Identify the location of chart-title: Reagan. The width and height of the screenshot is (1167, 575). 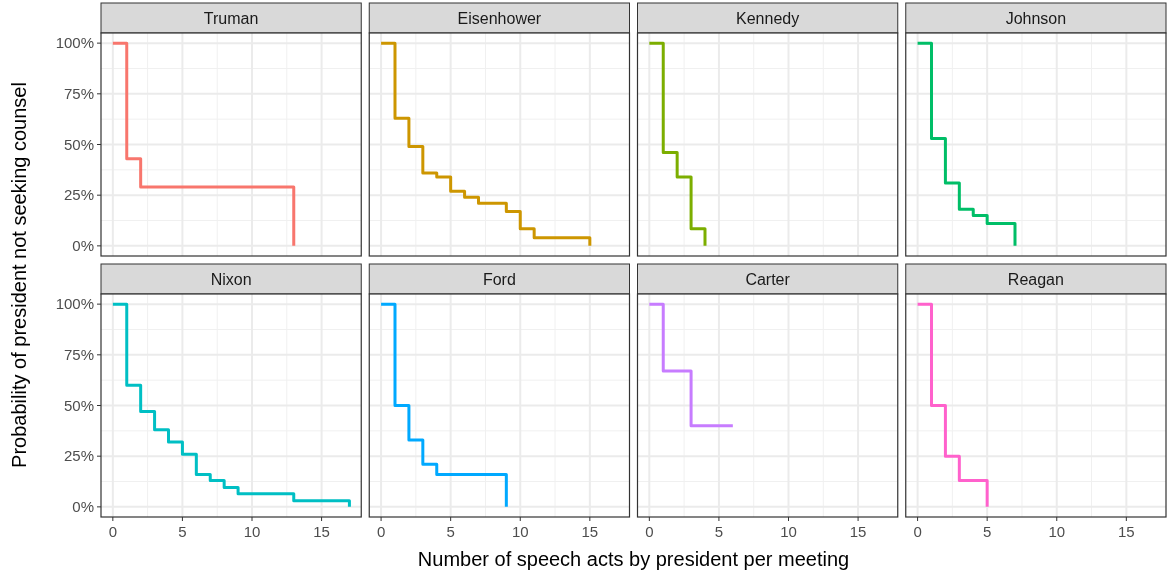
(1035, 279).